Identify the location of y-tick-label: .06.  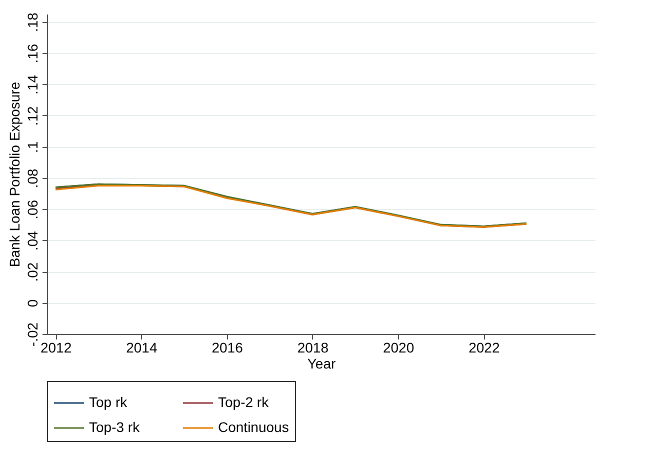
(32, 210).